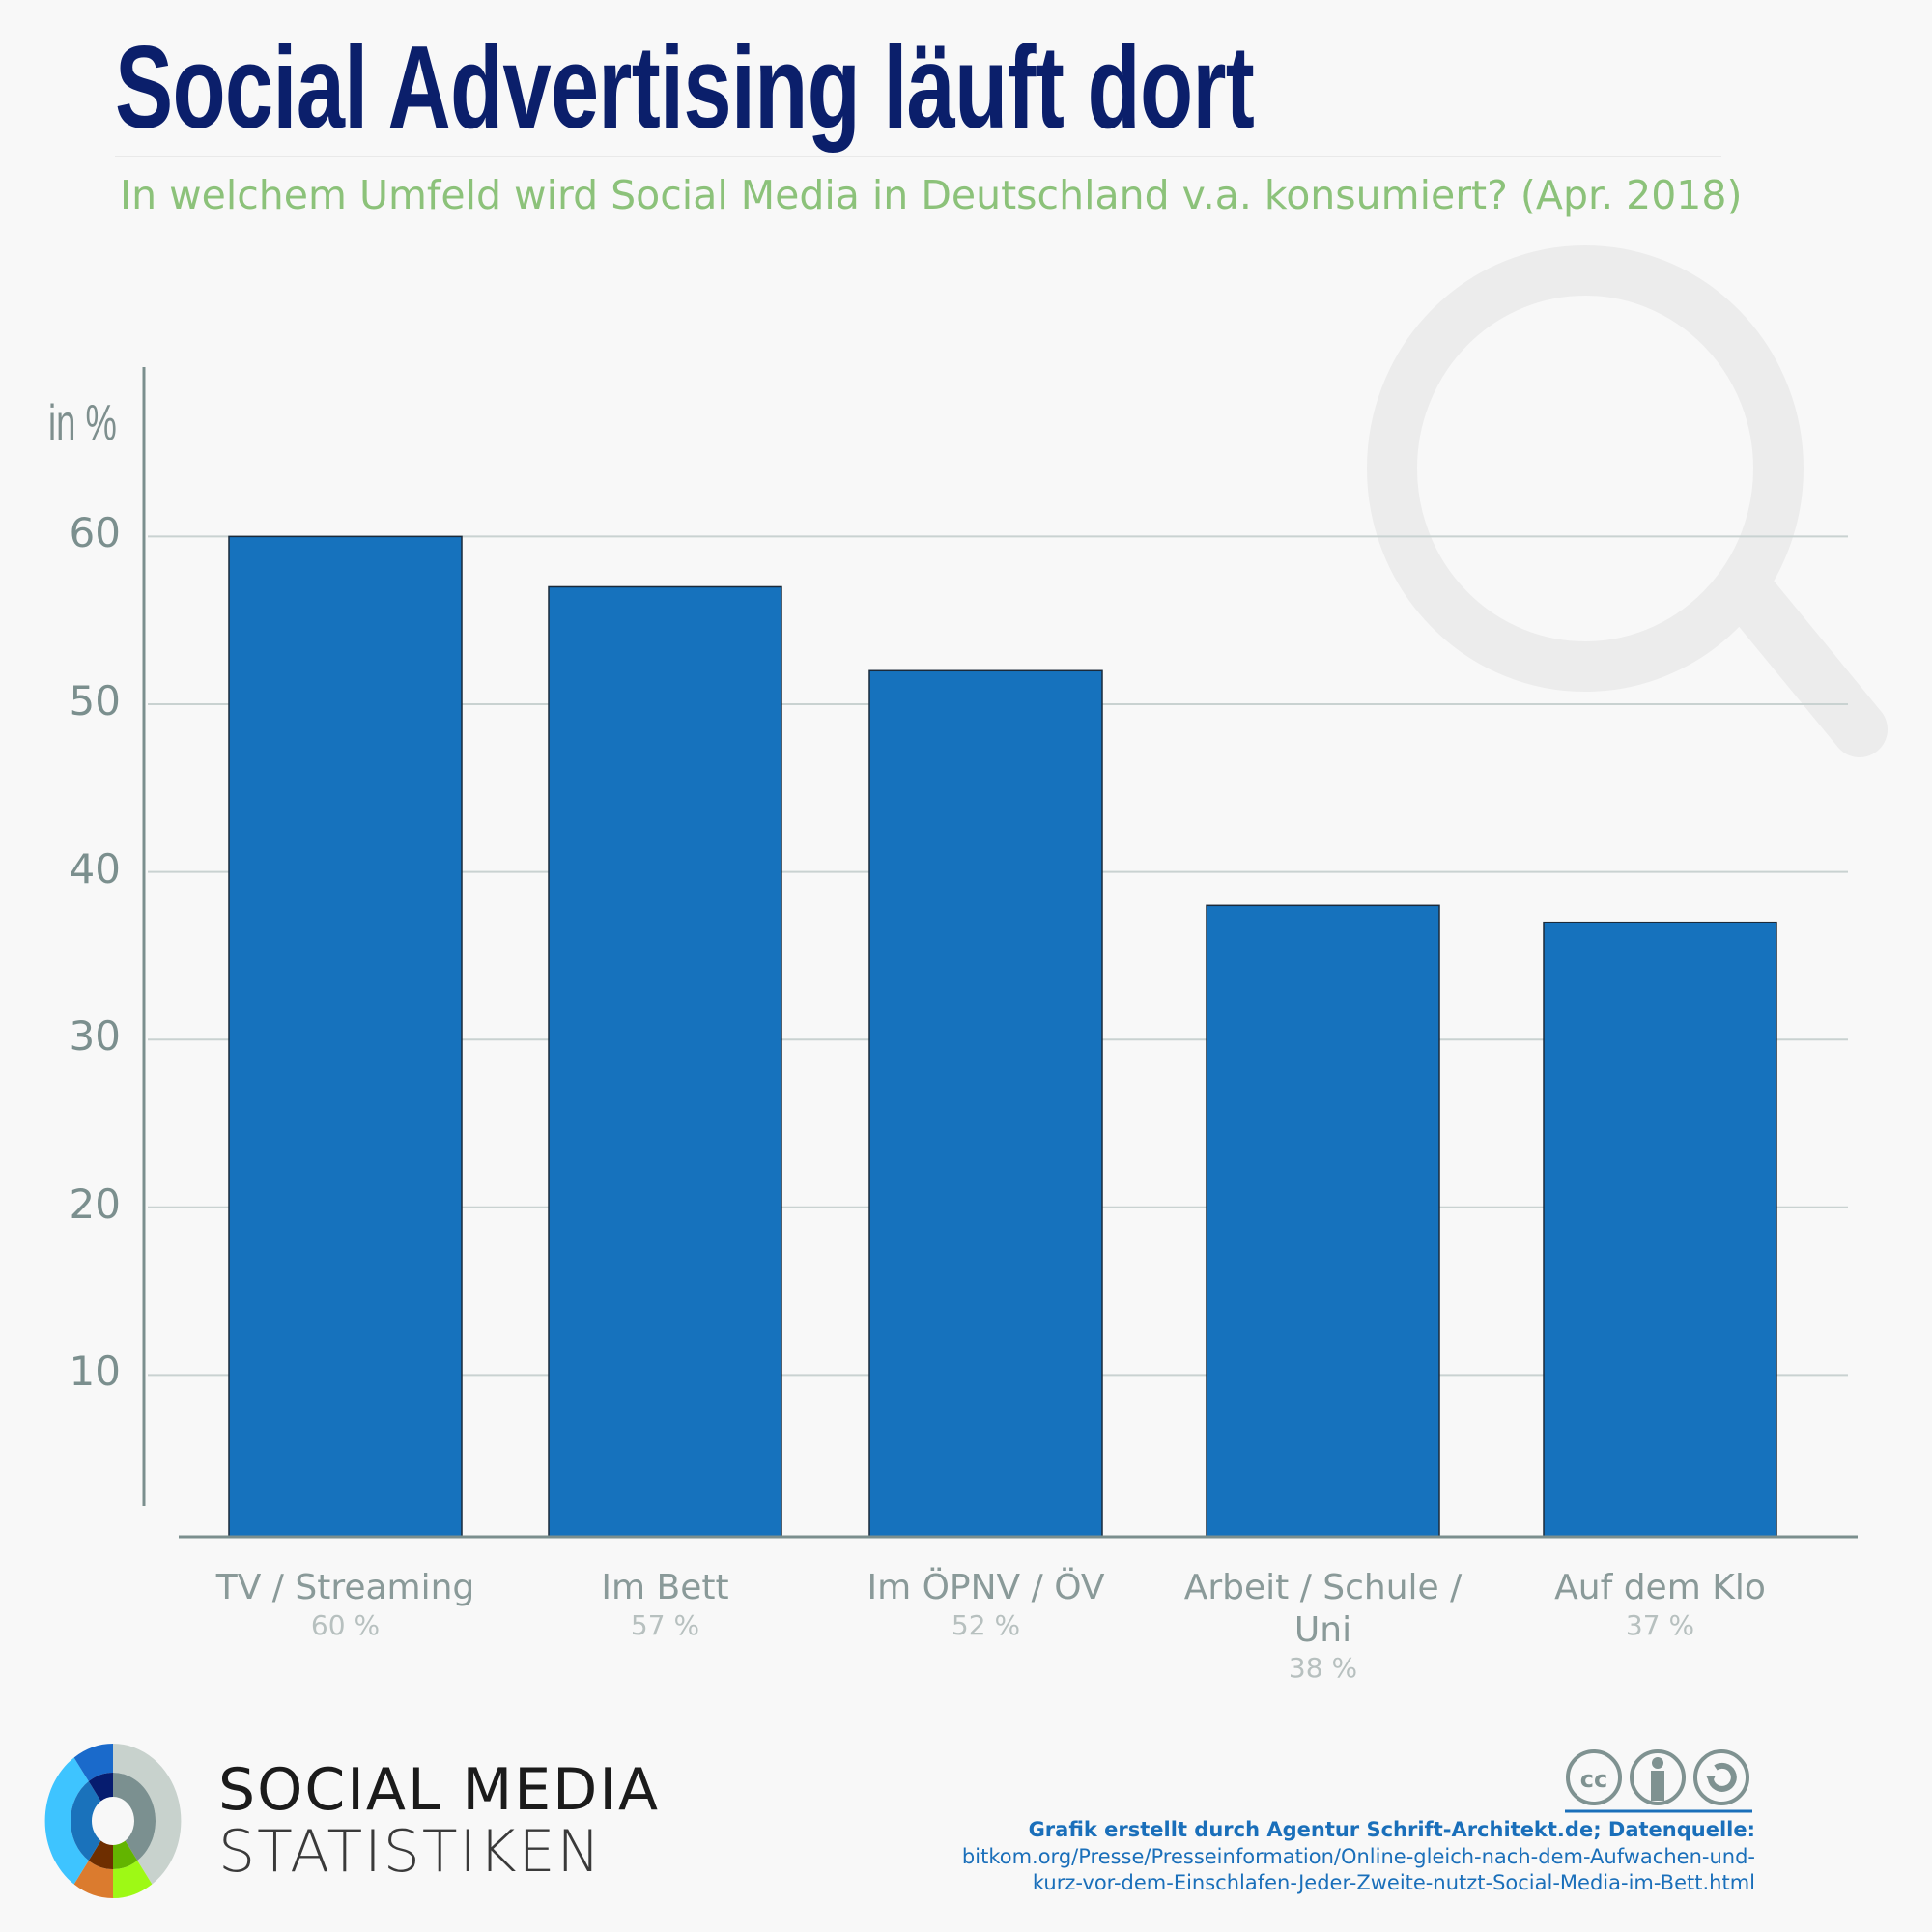 This screenshot has width=1932, height=1932. Describe the element at coordinates (986, 1625) in the screenshot. I see `data-label: 52 %` at that location.